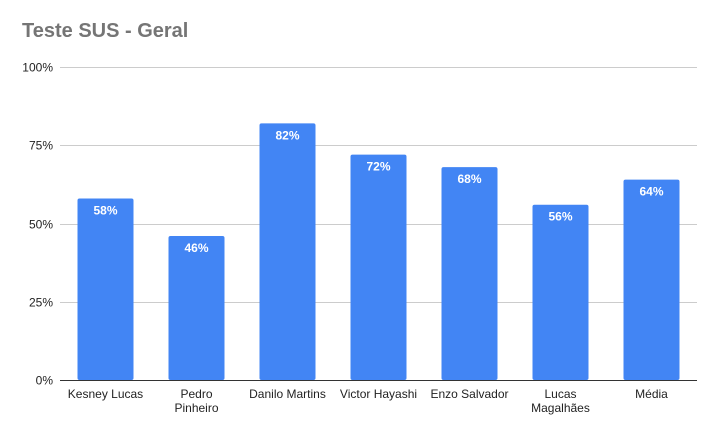  Describe the element at coordinates (560, 394) in the screenshot. I see `category-label: Lucas` at that location.